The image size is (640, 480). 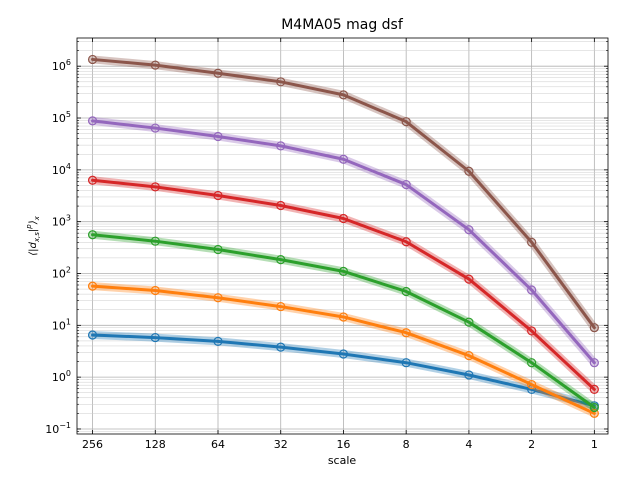 What do you see at coordinates (343, 444) in the screenshot?
I see `x-tick-label: 16` at bounding box center [343, 444].